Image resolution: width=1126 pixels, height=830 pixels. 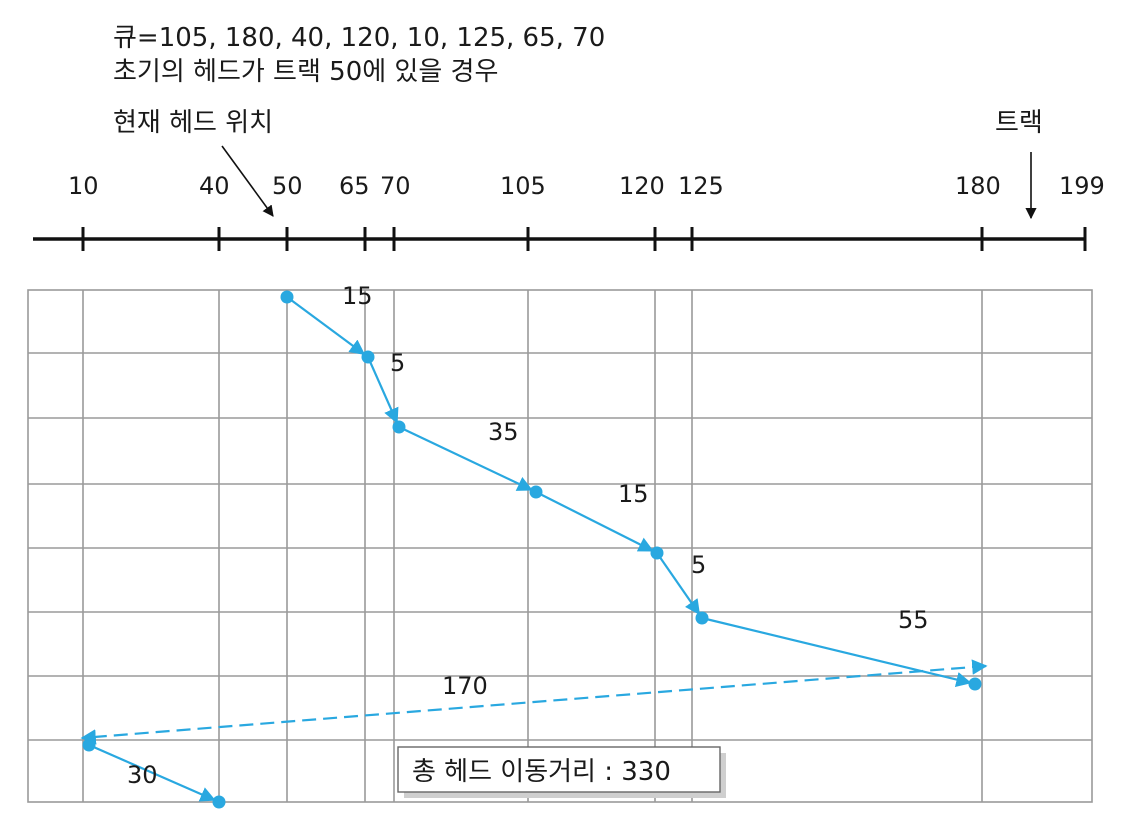 I want to click on total-distance-label: 총 헤드 이동거리 : 330, so click(x=541, y=772).